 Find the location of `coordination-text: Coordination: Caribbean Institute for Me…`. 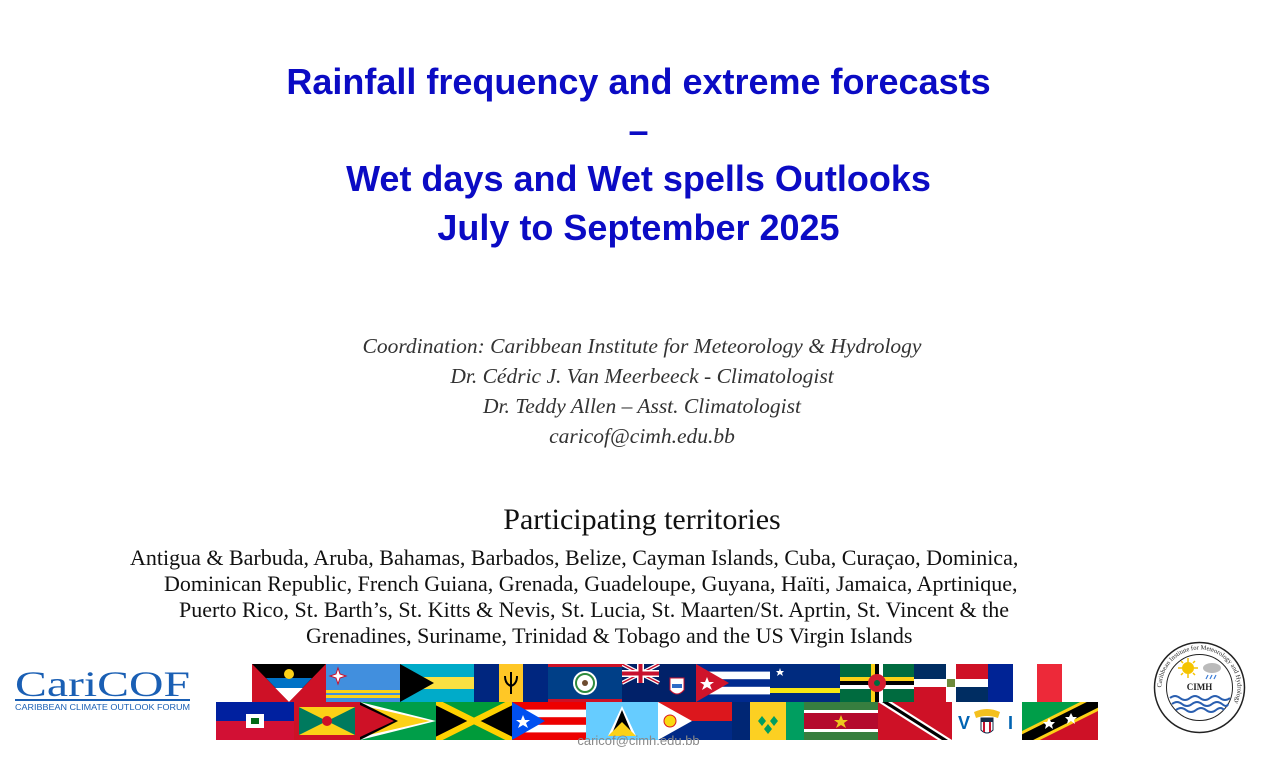

coordination-text: Coordination: Caribbean Institute for Me… is located at coordinates (642, 346).